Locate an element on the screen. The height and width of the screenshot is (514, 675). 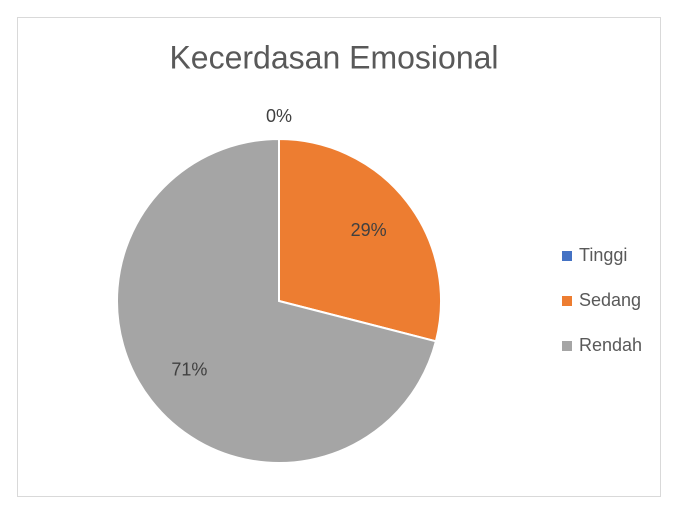
data-label: 0% is located at coordinates (279, 116).